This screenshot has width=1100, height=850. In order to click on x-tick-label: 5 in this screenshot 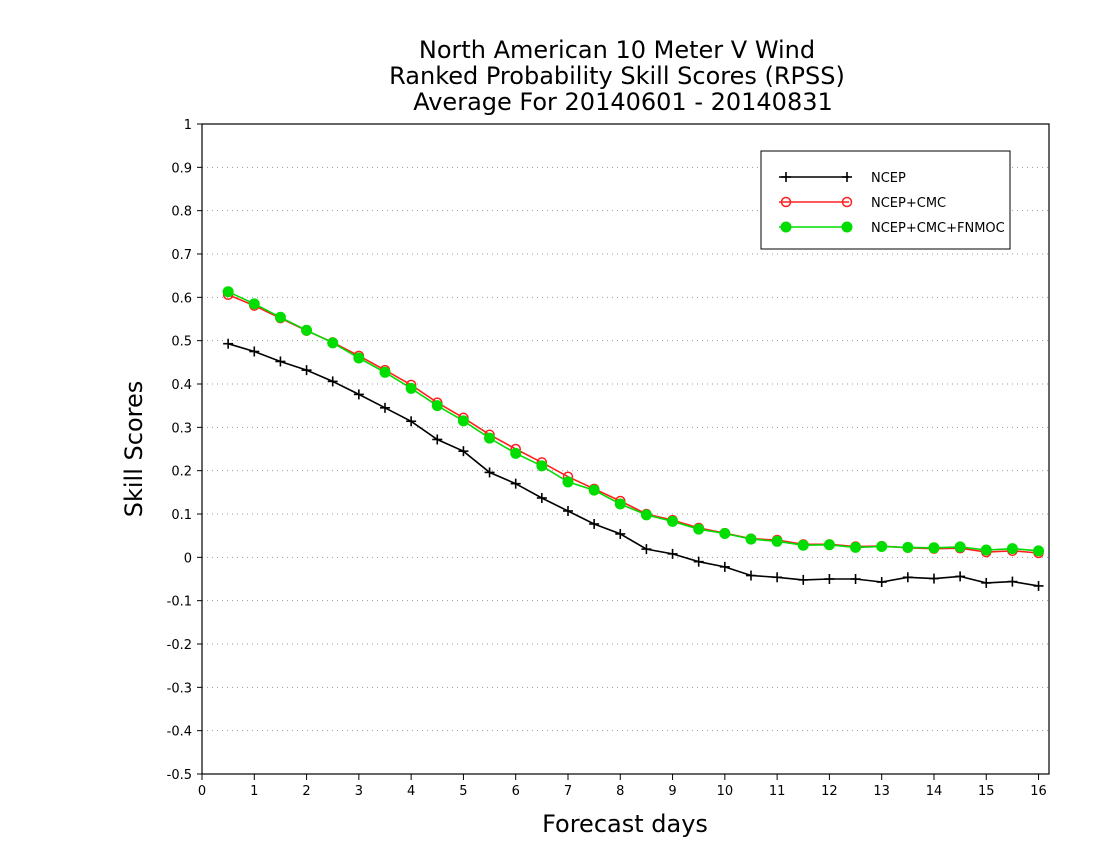, I will do `click(463, 791)`.